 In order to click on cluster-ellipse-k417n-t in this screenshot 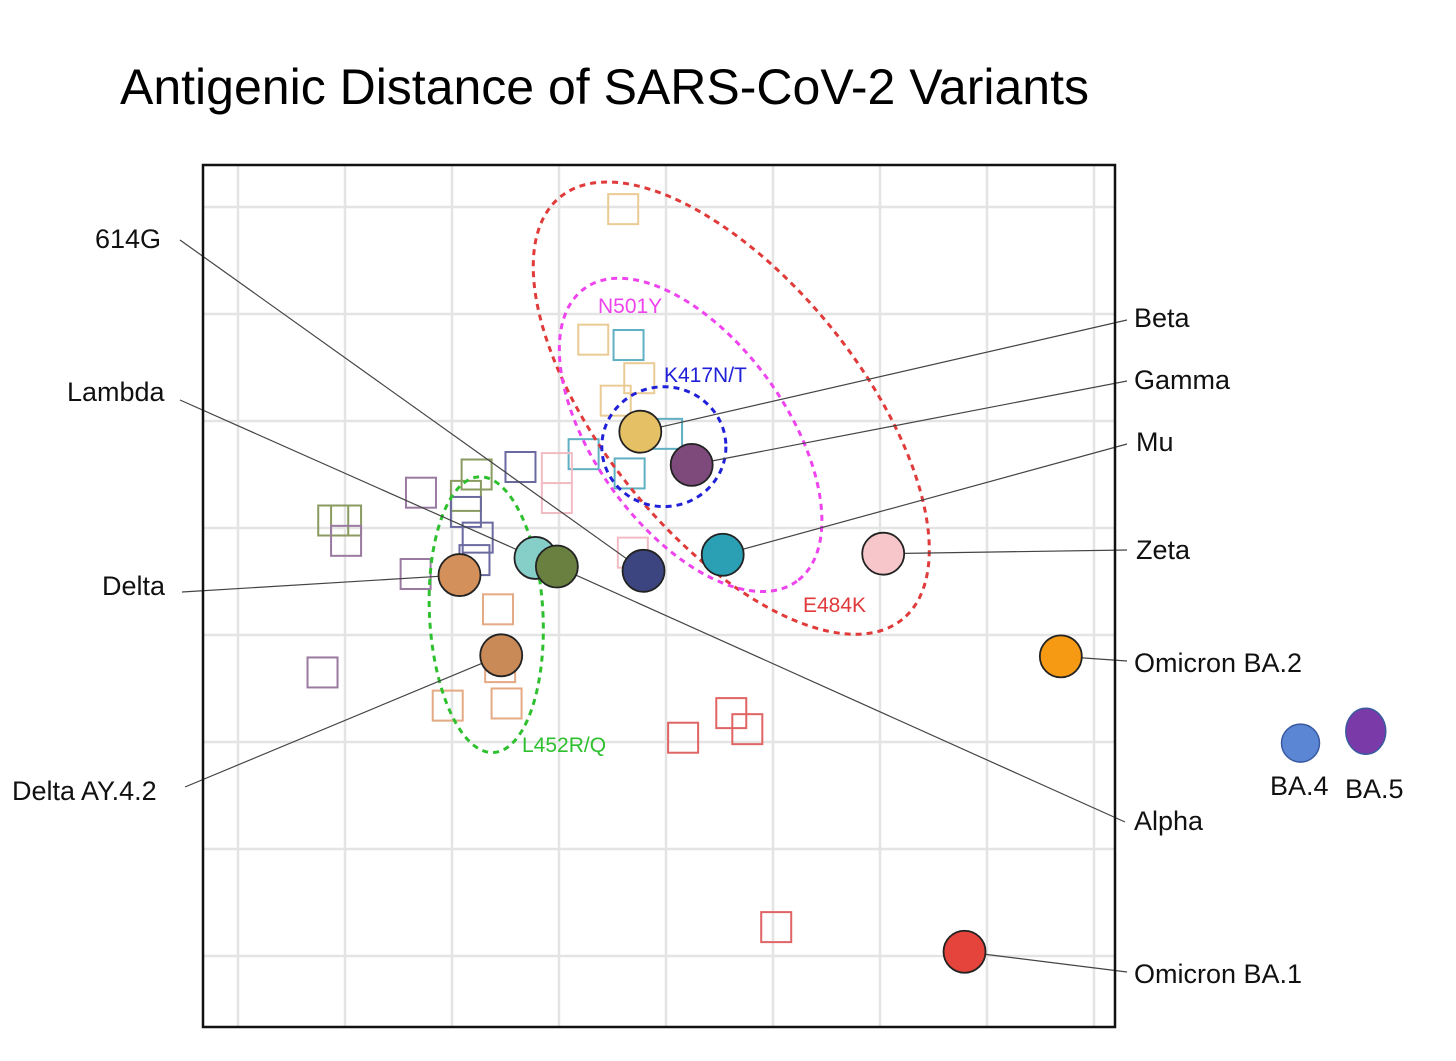, I will do `click(664, 447)`.